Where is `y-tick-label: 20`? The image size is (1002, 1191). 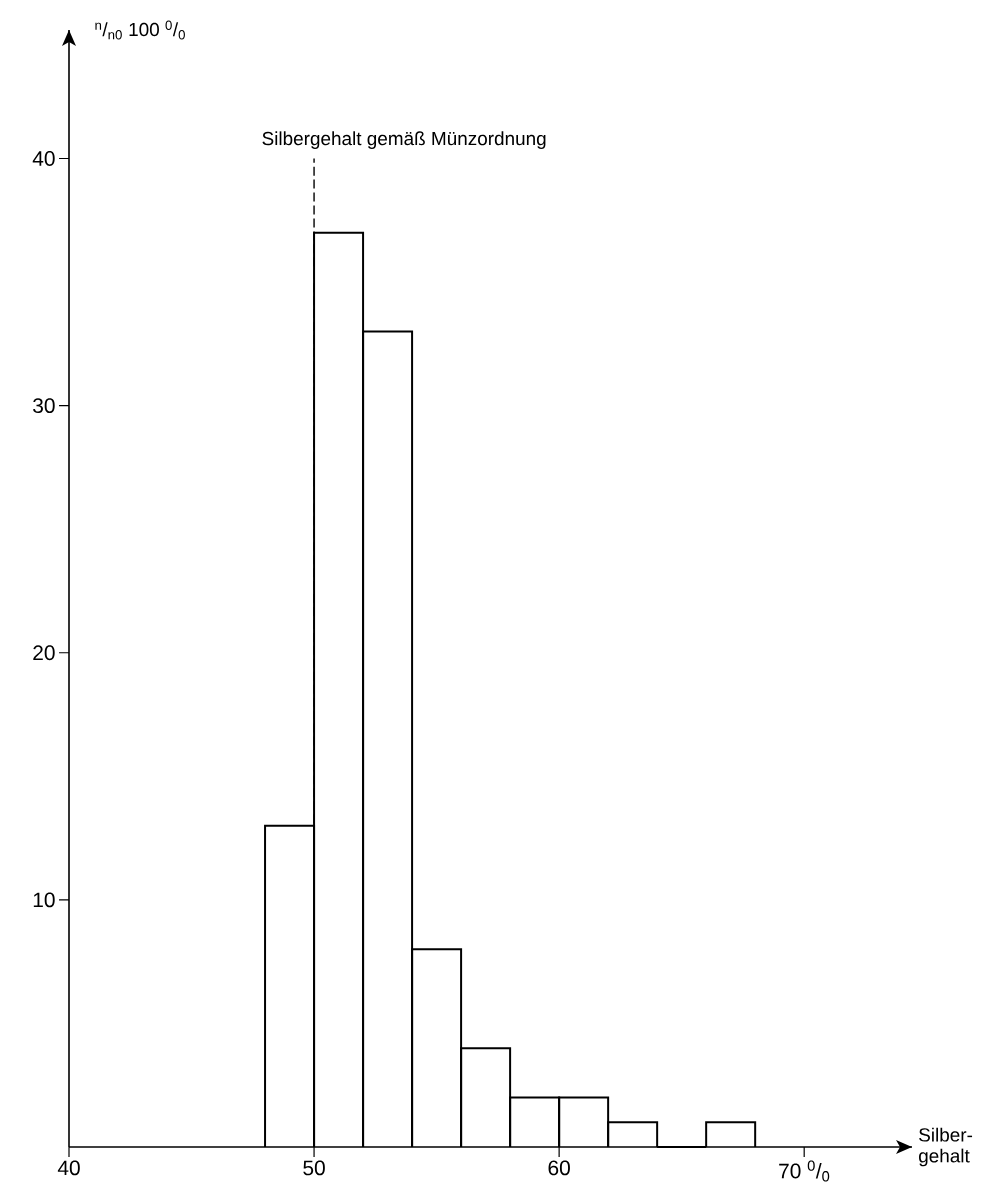 y-tick-label: 20 is located at coordinates (44, 653).